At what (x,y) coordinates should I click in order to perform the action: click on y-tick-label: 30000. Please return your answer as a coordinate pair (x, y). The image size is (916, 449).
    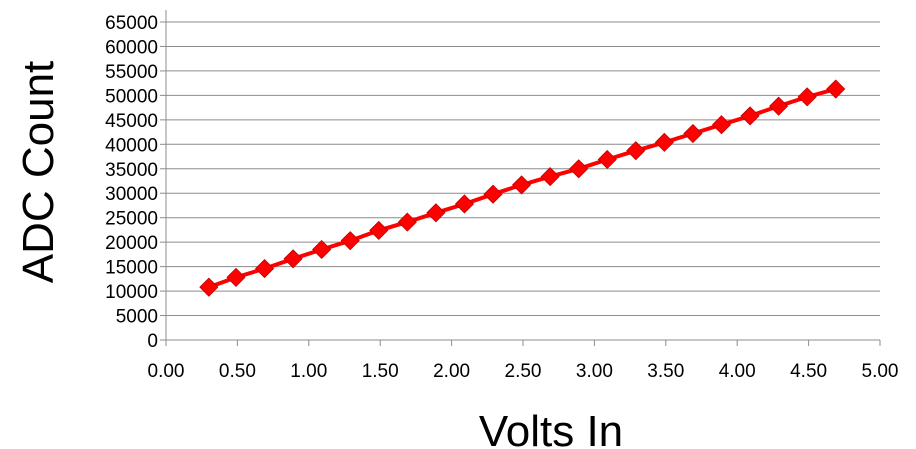
    Looking at the image, I should click on (131, 194).